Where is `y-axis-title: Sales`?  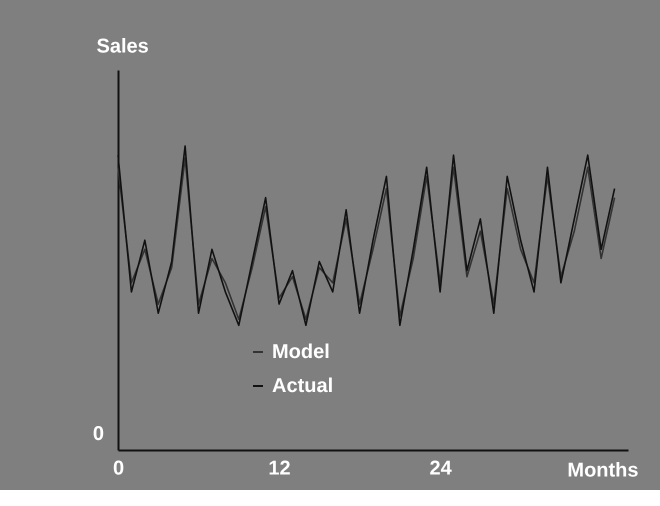 y-axis-title: Sales is located at coordinates (122, 47).